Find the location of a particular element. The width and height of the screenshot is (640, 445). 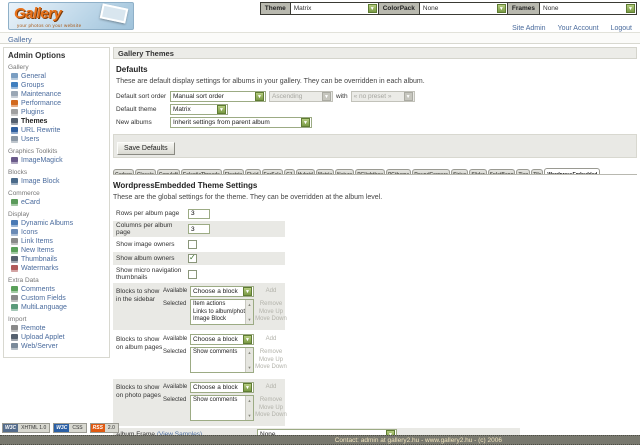

available-label: Available is located at coordinates (175, 291).